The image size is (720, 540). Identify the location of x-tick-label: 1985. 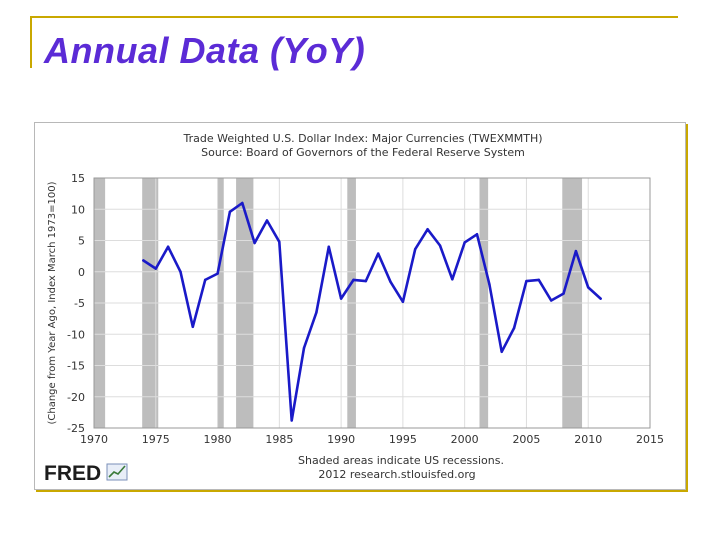
(279, 439).